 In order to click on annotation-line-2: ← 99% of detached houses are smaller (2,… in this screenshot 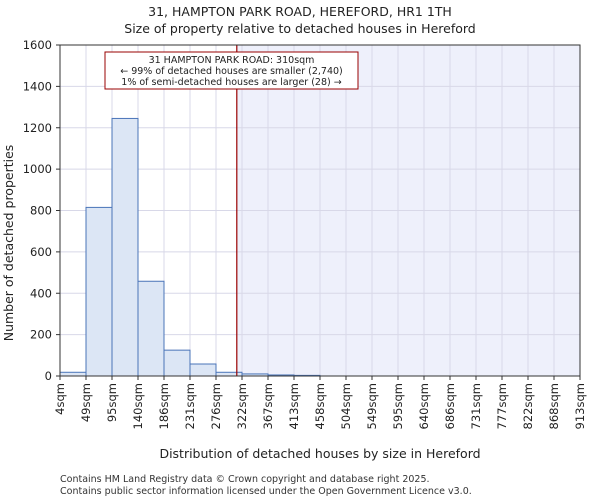, I will do `click(231, 71)`.